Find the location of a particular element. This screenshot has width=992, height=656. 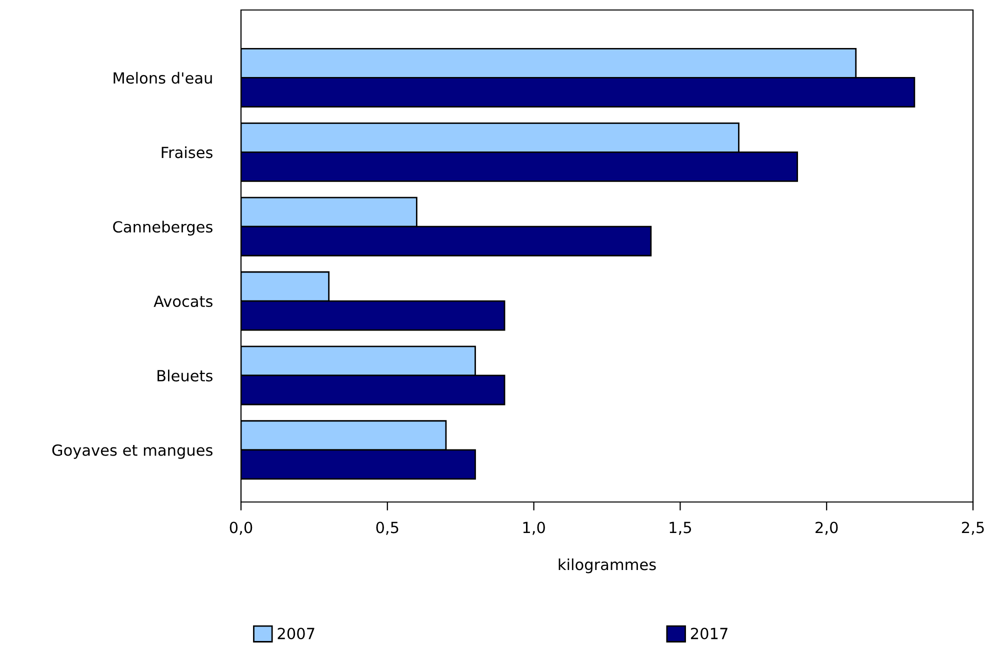

x-tick-label: 0,0 is located at coordinates (241, 528).